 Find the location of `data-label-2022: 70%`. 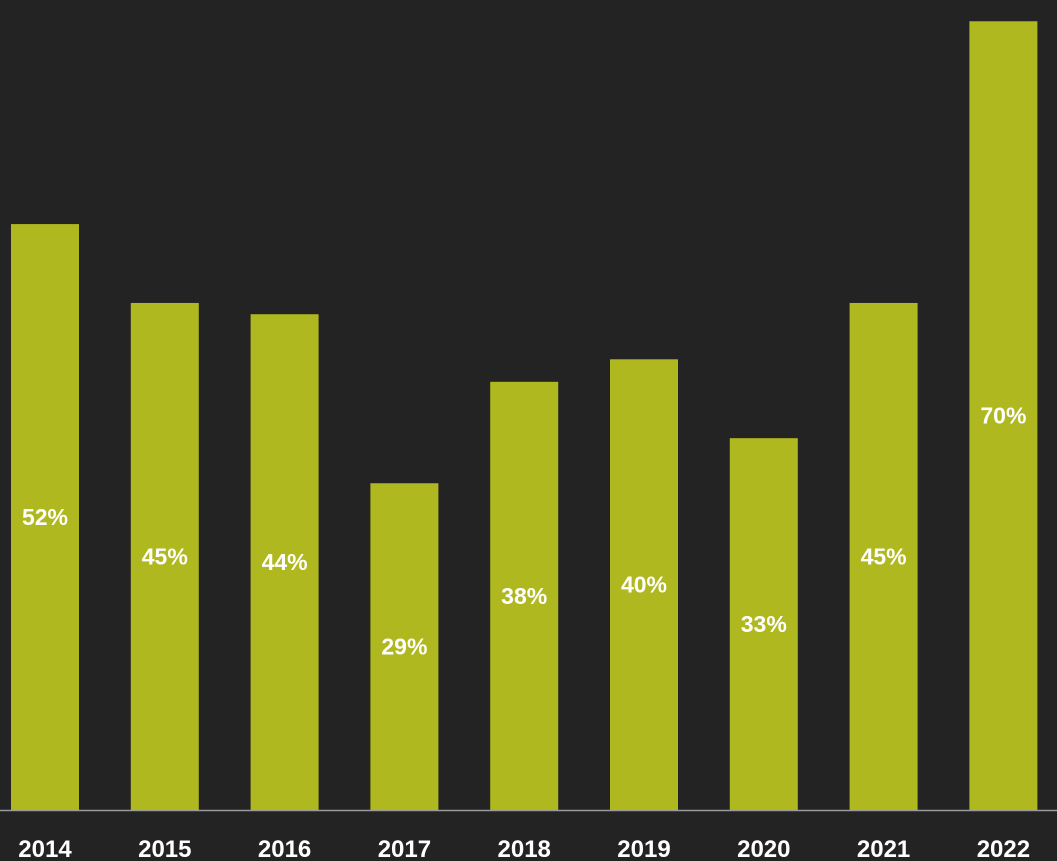

data-label-2022: 70% is located at coordinates (1003, 416).